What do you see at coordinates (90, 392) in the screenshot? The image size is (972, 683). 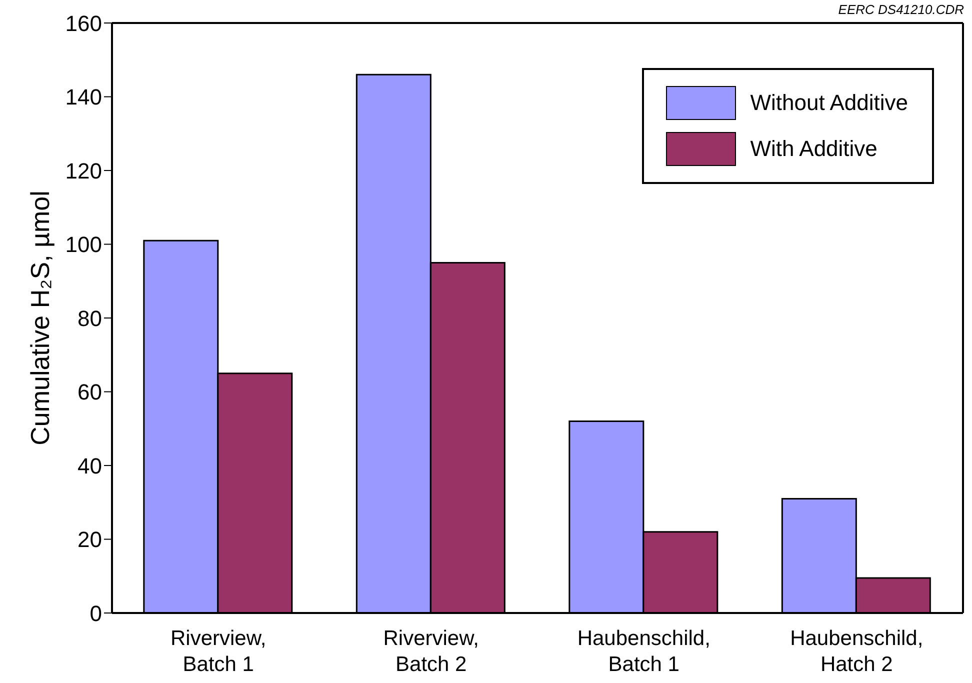 I see `y-tick-label: 60` at bounding box center [90, 392].